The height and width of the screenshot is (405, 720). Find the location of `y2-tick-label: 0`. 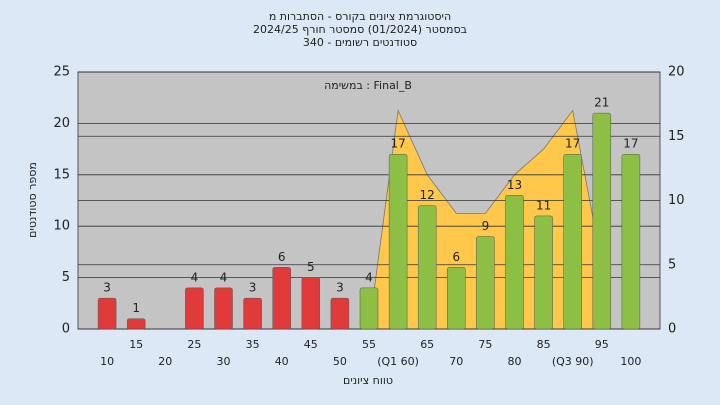

y2-tick-label: 0 is located at coordinates (672, 329).